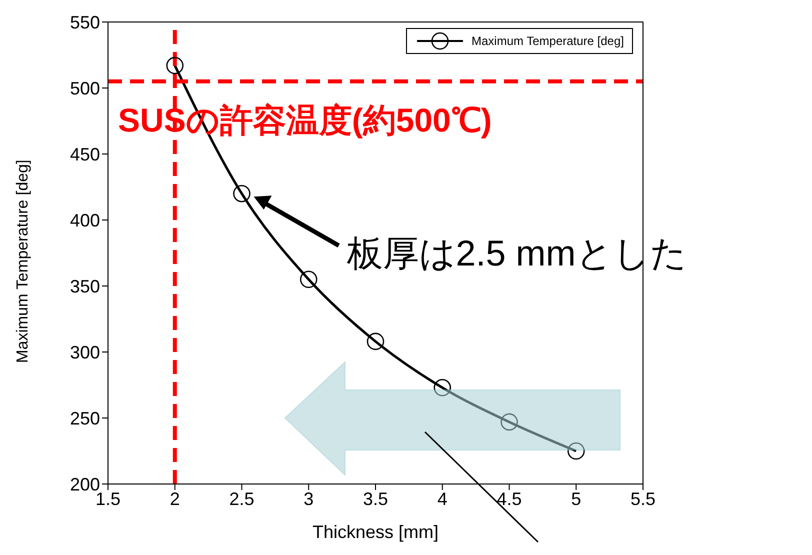 The width and height of the screenshot is (812, 555). I want to click on x-tick-label: 5.5, so click(643, 498).